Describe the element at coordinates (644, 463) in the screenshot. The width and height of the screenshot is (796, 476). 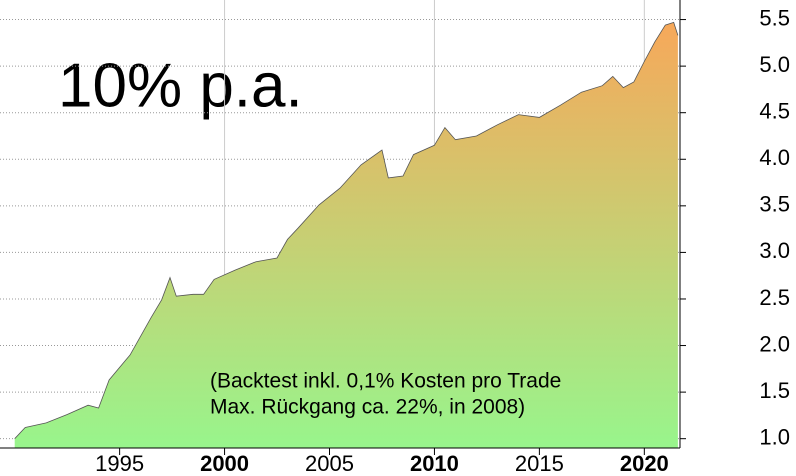
I see `x-tick-label: 2020` at that location.